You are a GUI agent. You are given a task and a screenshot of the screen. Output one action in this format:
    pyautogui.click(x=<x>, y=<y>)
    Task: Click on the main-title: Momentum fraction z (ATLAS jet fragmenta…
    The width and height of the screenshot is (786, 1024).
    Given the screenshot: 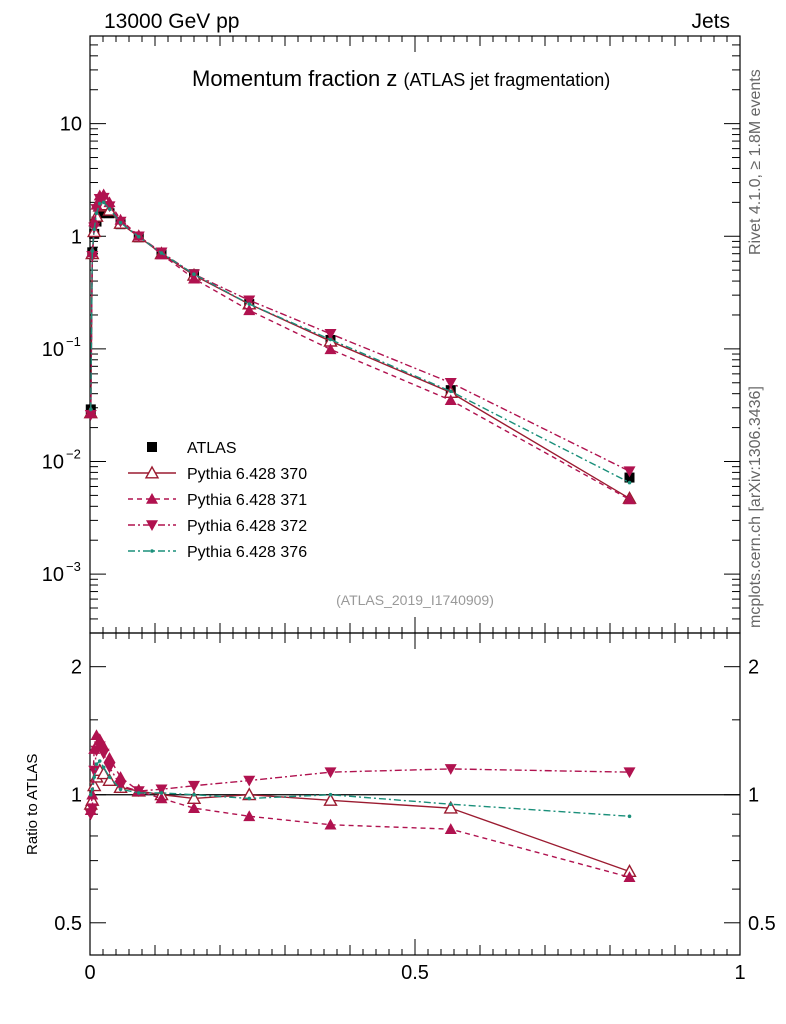 What is the action you would take?
    pyautogui.click(x=401, y=78)
    